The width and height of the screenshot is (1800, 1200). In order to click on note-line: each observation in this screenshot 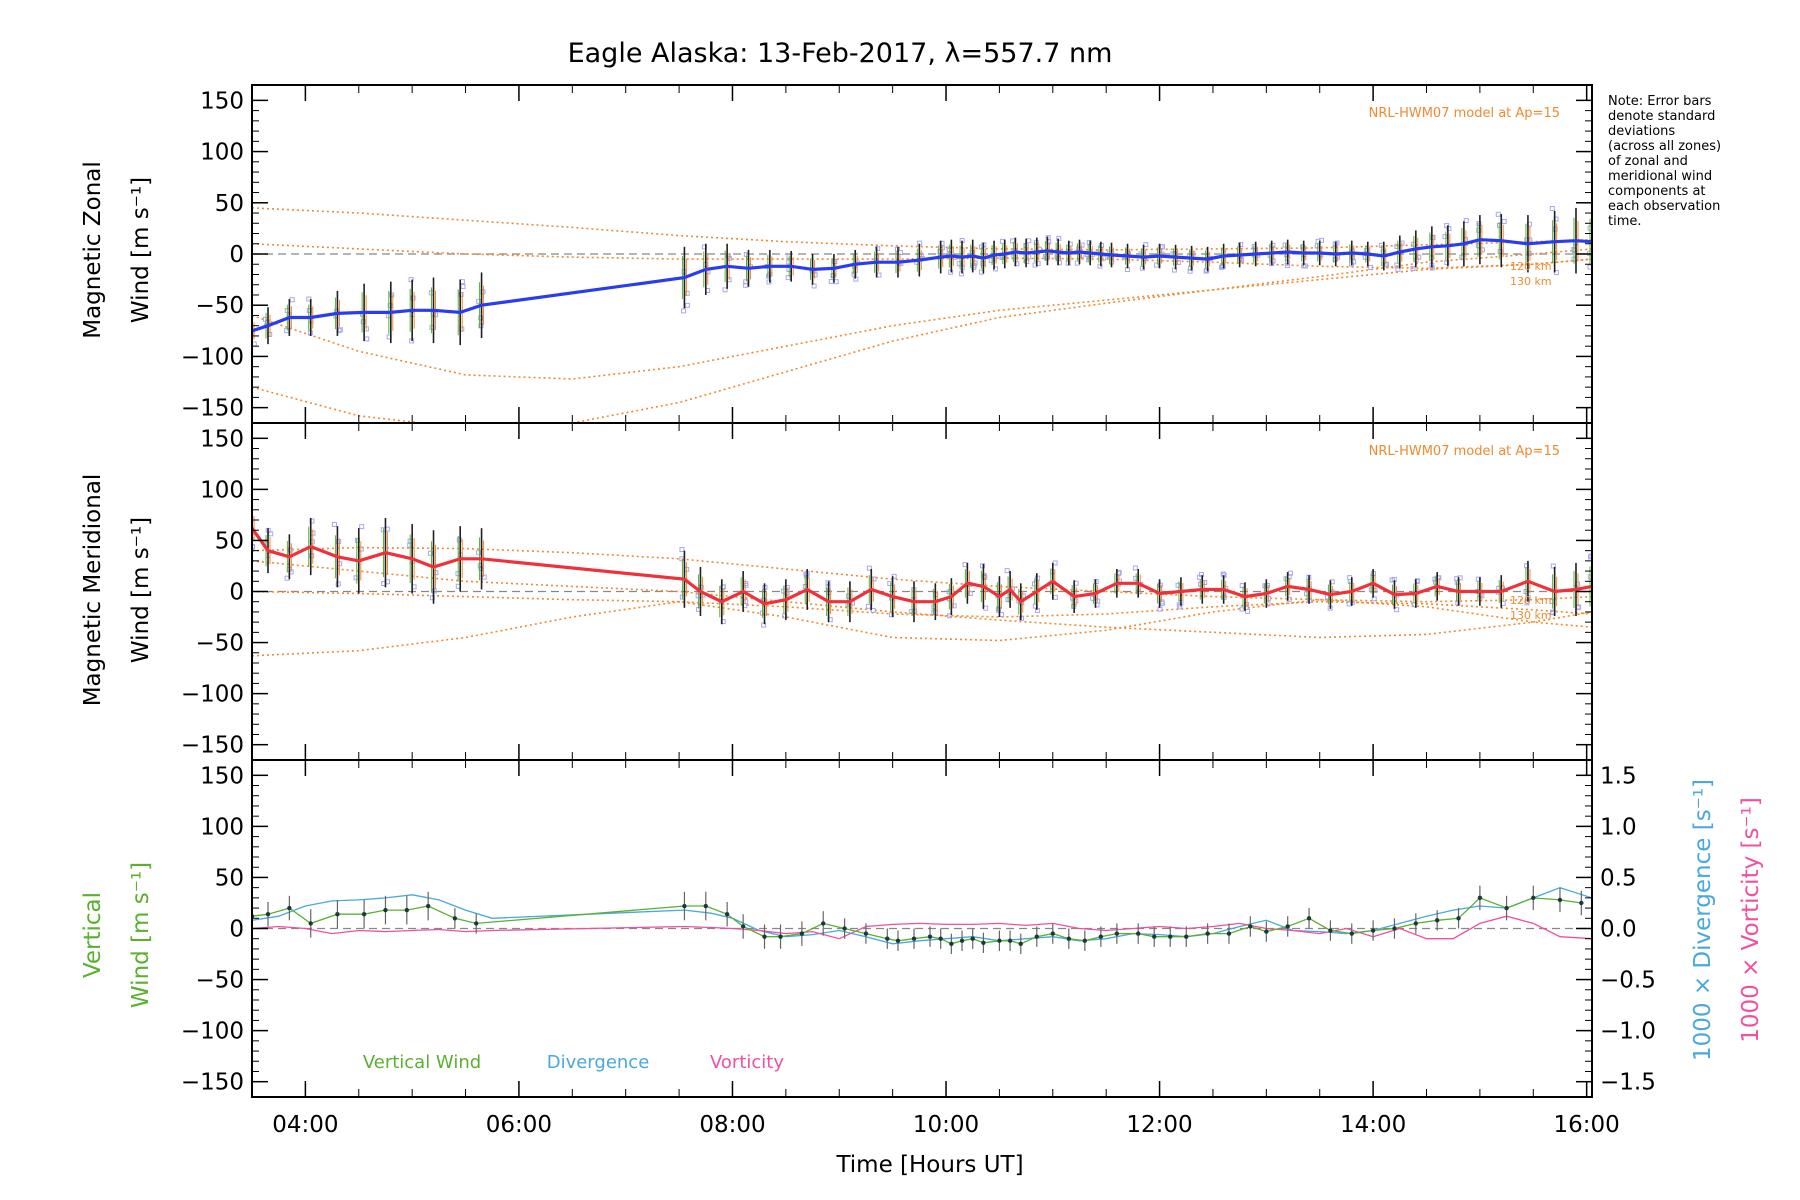, I will do `click(1664, 206)`.